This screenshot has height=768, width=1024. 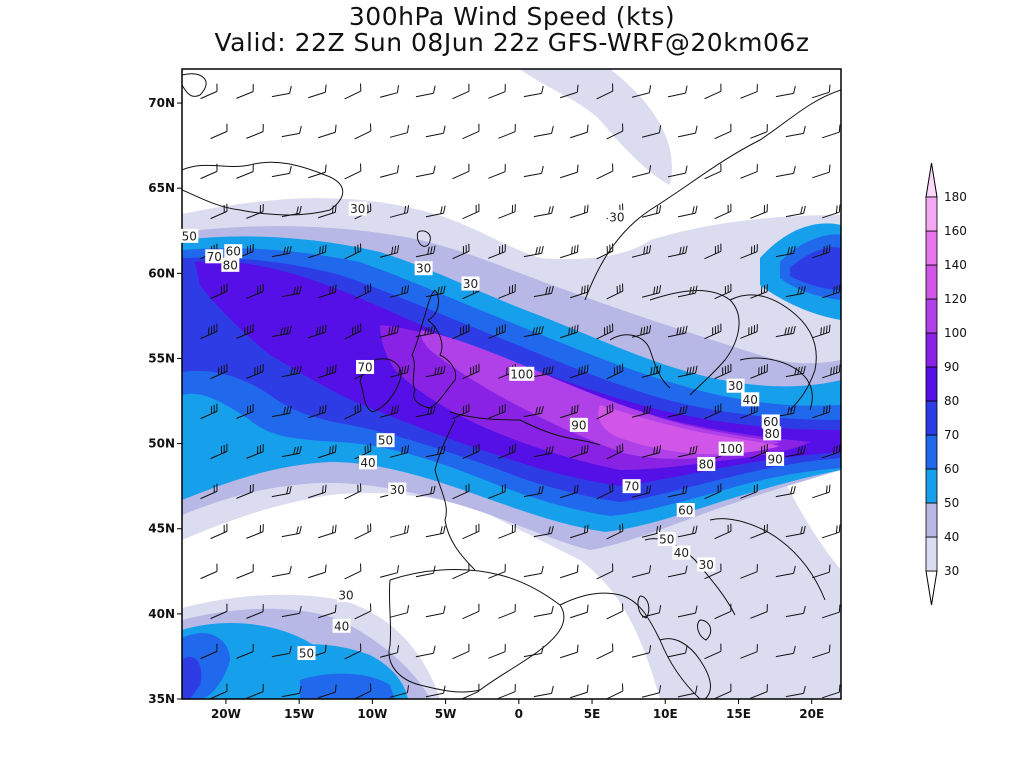 What do you see at coordinates (931, 588) in the screenshot?
I see `colorbar-under-triangle` at bounding box center [931, 588].